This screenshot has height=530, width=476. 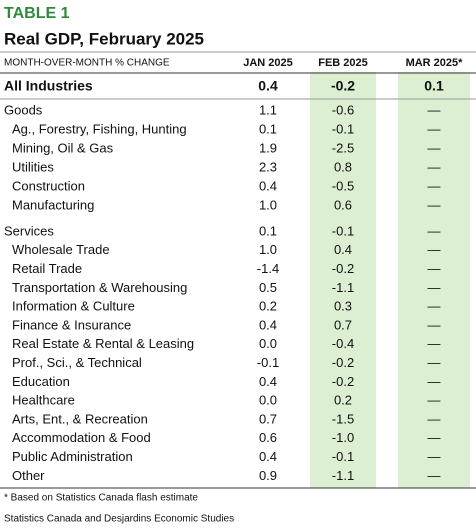 What do you see at coordinates (268, 63) in the screenshot?
I see `column-header: JAN 2025` at bounding box center [268, 63].